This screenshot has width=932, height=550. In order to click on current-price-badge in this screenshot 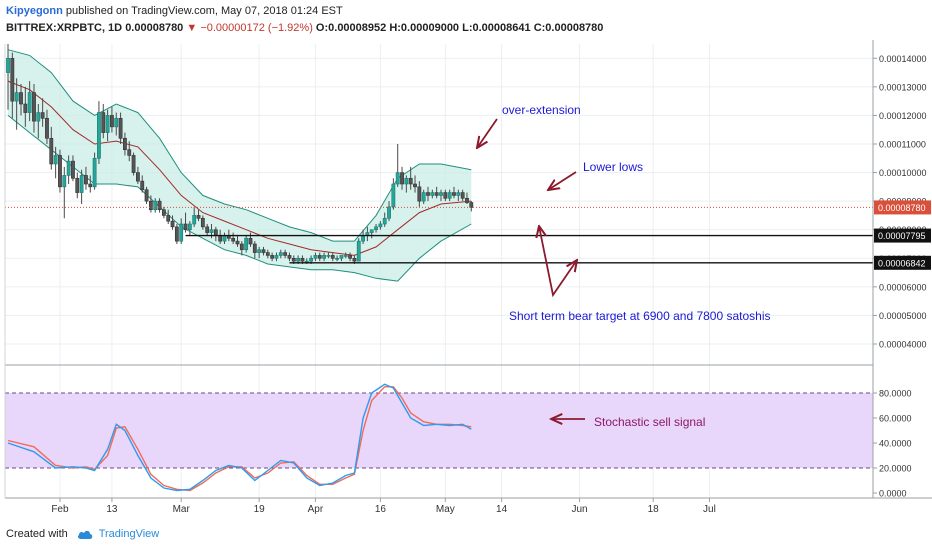, I will do `click(902, 207)`.